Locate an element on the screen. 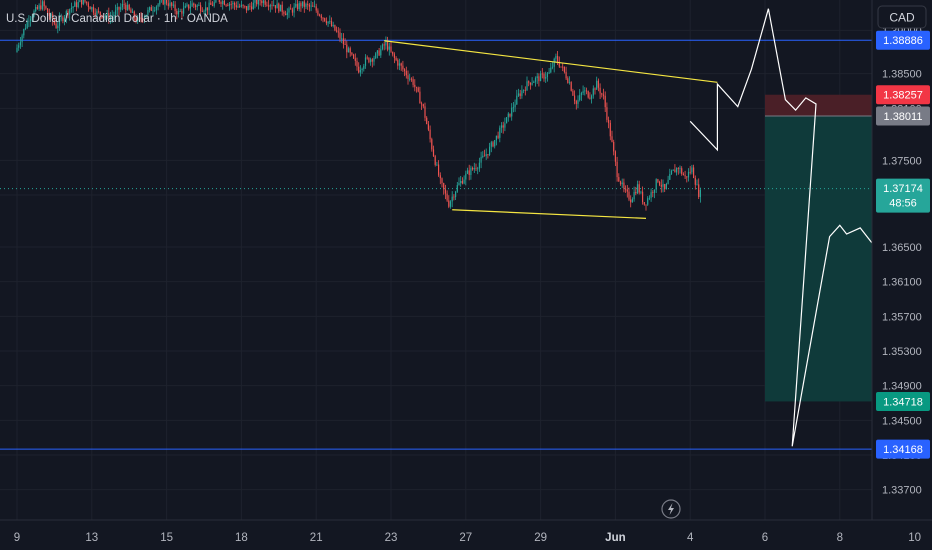 Image resolution: width=932 pixels, height=550 pixels. price-tick-9: 1.34900 is located at coordinates (902, 387).